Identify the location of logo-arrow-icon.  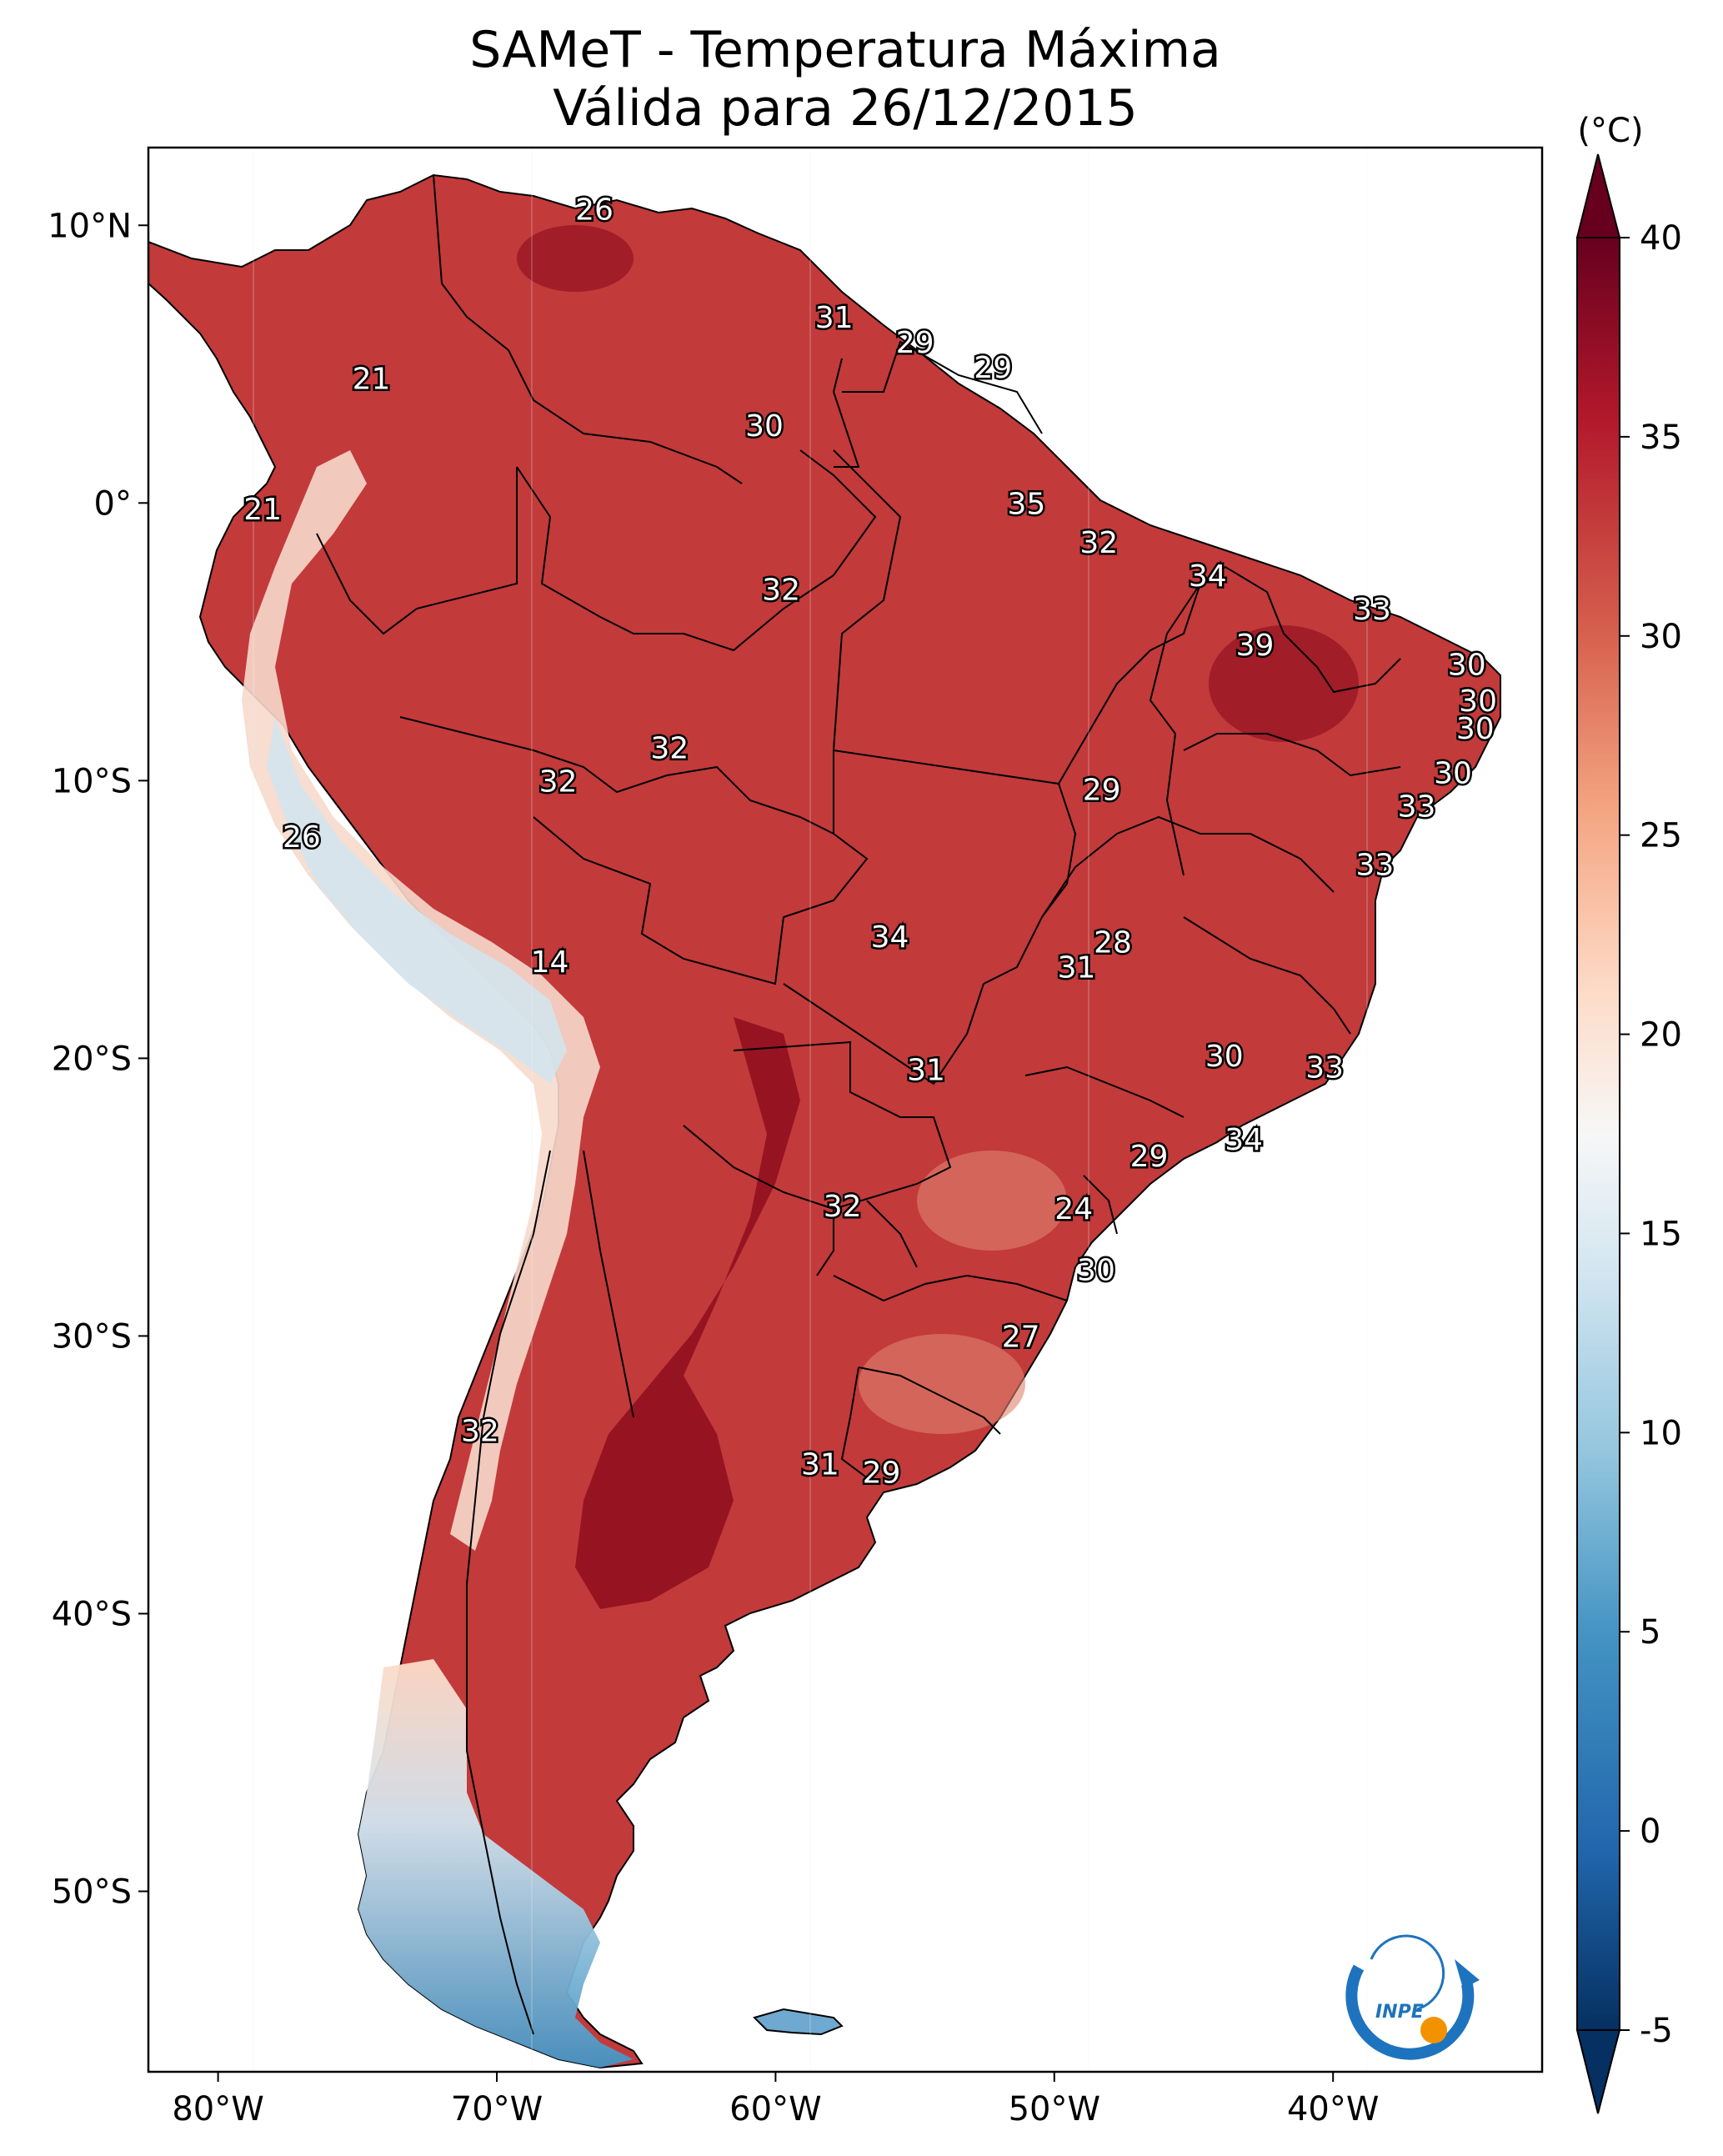
(1467, 1973).